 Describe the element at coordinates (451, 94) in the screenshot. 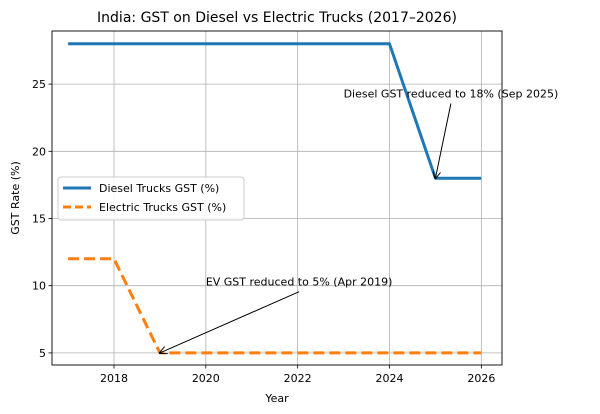

I see `annotation-text-1: Diesel GST reduced to 18% (Sep 2025)` at that location.